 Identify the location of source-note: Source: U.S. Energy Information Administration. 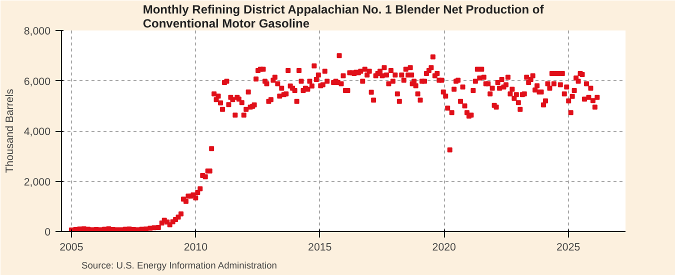
(179, 265).